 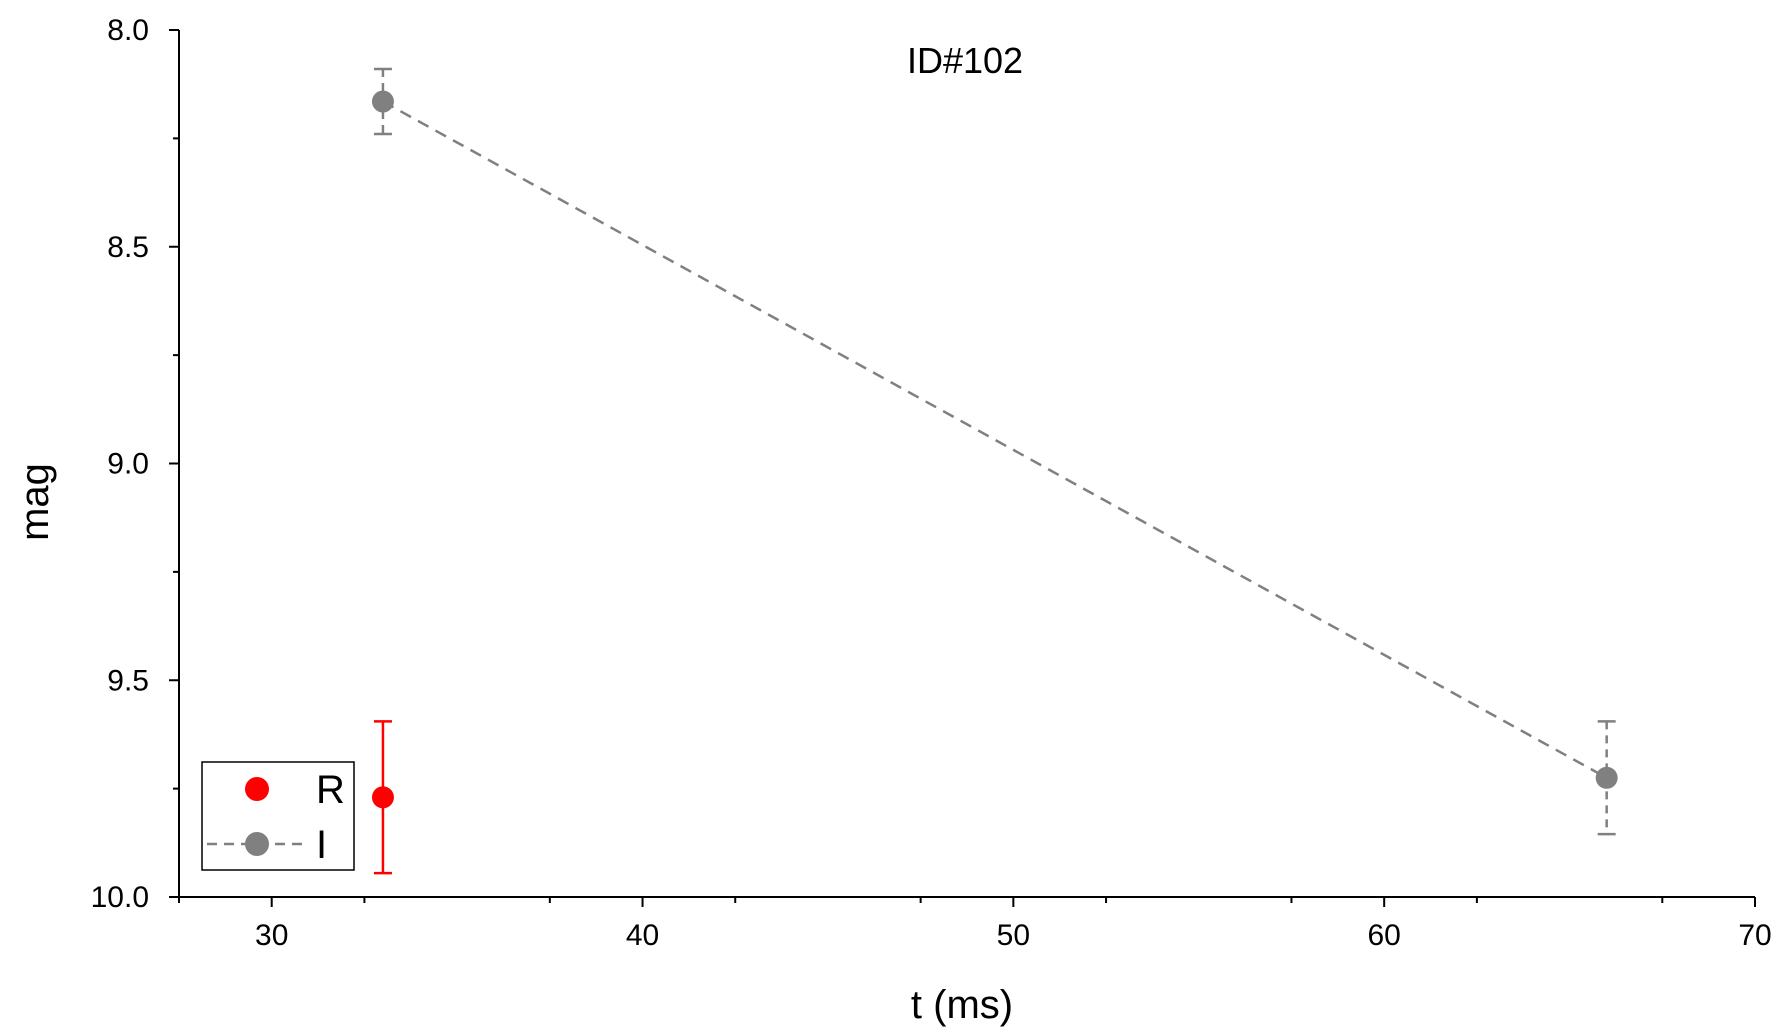 I want to click on legend-marker-I, so click(x=257, y=844).